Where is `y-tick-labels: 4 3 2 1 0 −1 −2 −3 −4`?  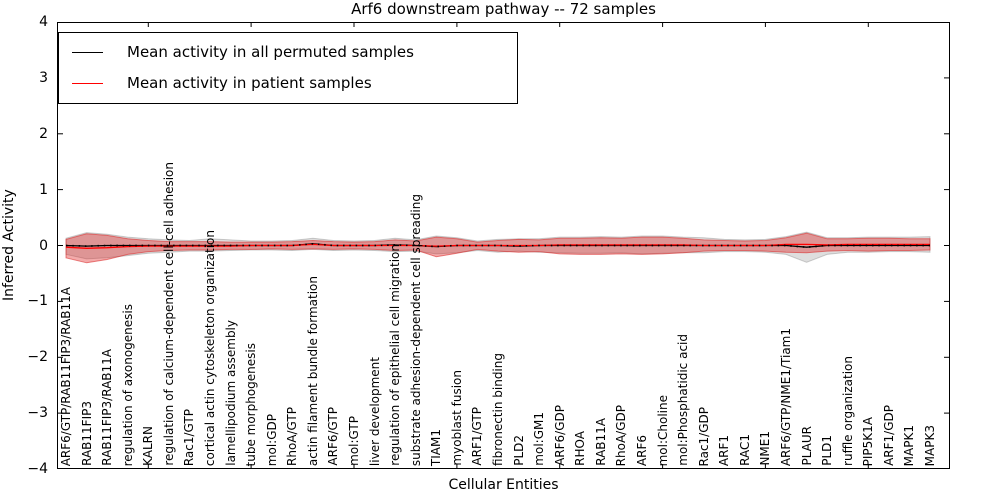
y-tick-labels: 4 3 2 1 0 −1 −2 −3 −4 is located at coordinates (26, 250).